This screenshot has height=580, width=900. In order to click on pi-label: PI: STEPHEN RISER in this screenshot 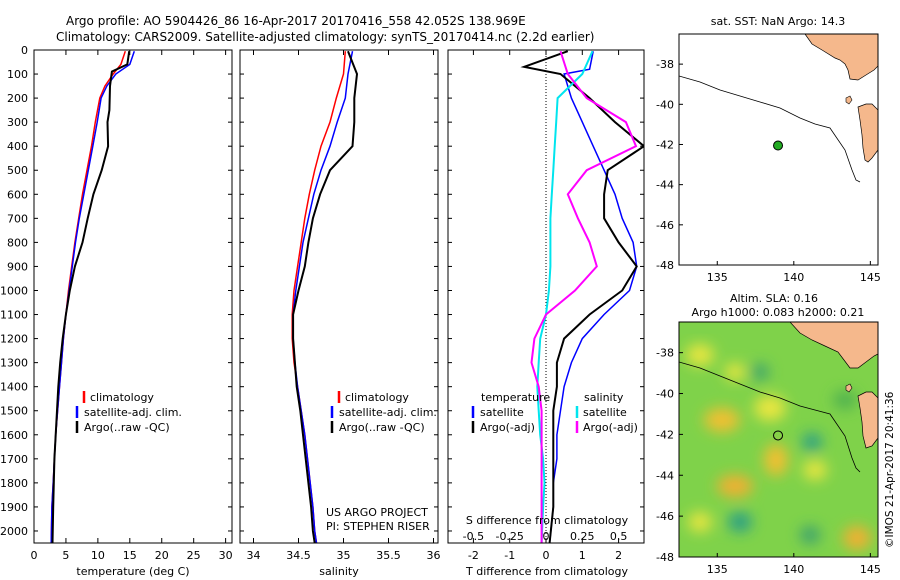, I will do `click(378, 526)`.